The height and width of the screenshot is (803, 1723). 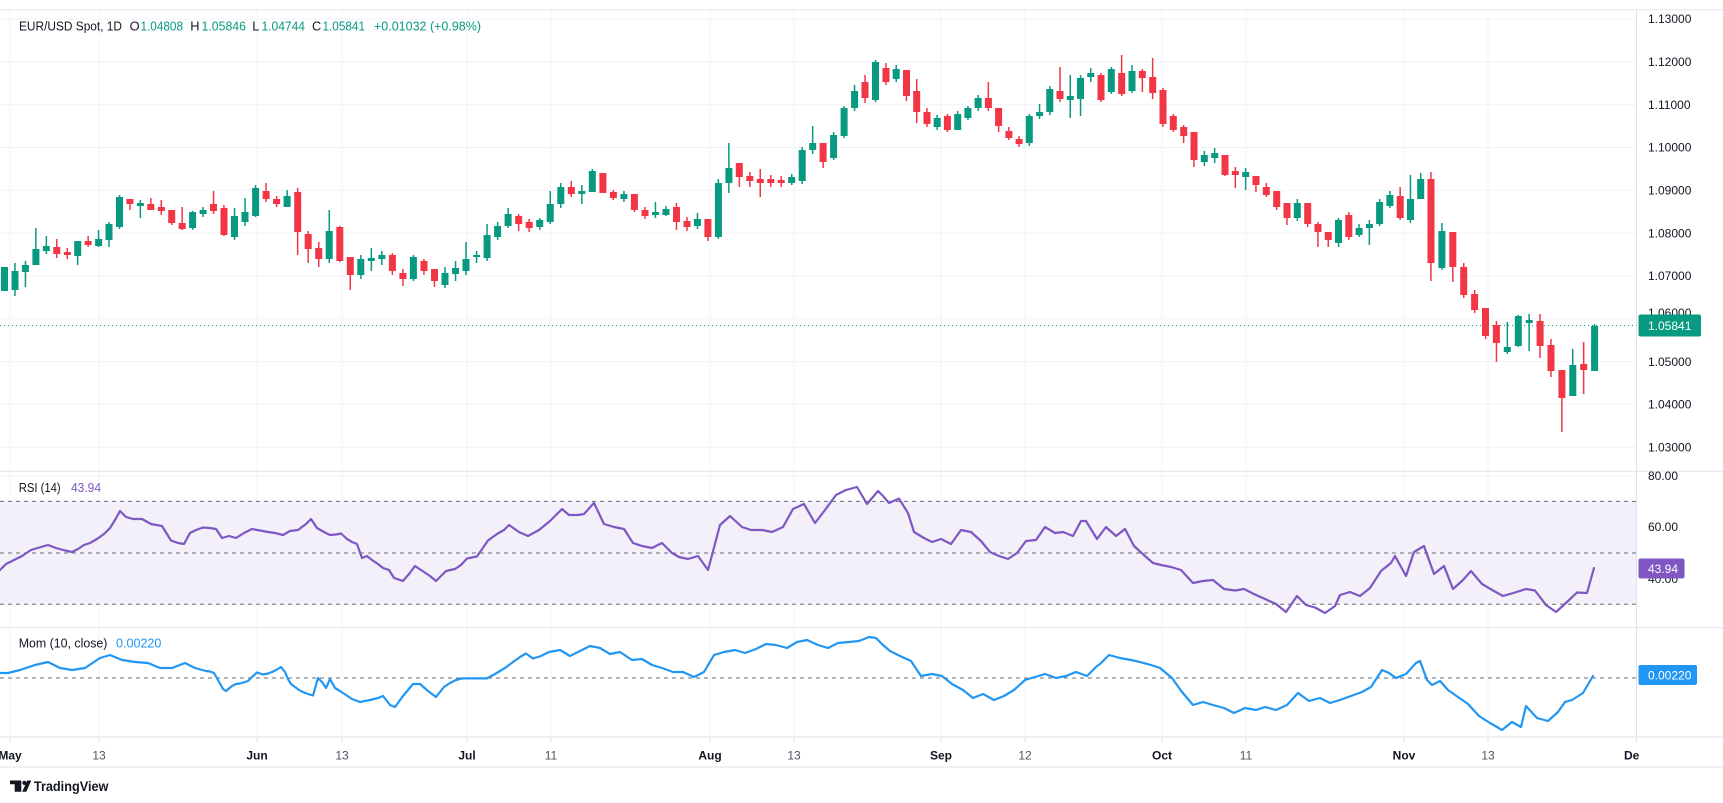 I want to click on svg-text: 1.11000, so click(x=1669, y=105).